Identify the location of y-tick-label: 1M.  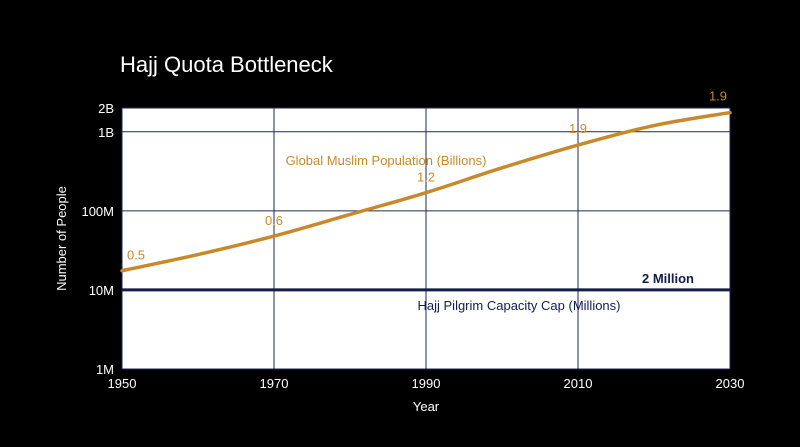
(105, 369).